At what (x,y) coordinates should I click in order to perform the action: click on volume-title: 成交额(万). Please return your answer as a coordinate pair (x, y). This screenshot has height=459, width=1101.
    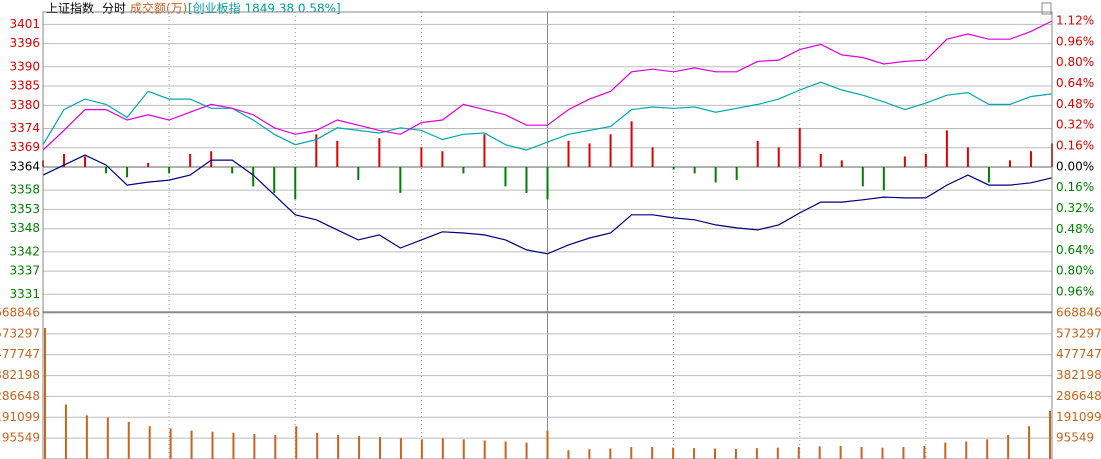
    Looking at the image, I should click on (158, 8).